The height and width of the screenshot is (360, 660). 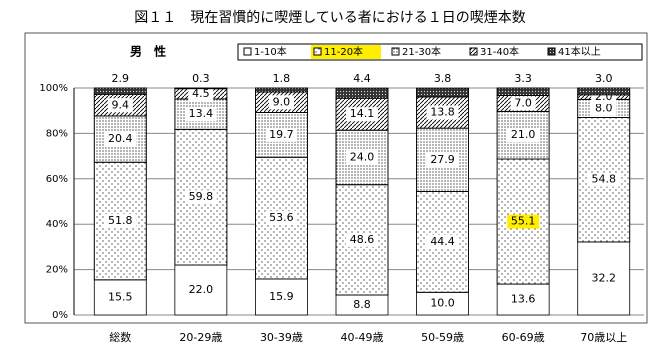 I want to click on y-tick-label: 0%, so click(x=60, y=315).